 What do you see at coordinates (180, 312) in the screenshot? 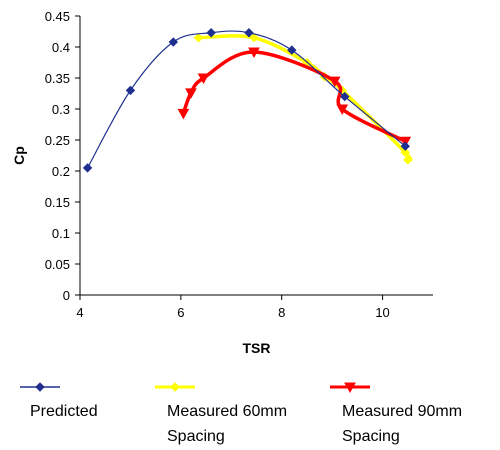
I see `x-tick-label: 6` at bounding box center [180, 312].